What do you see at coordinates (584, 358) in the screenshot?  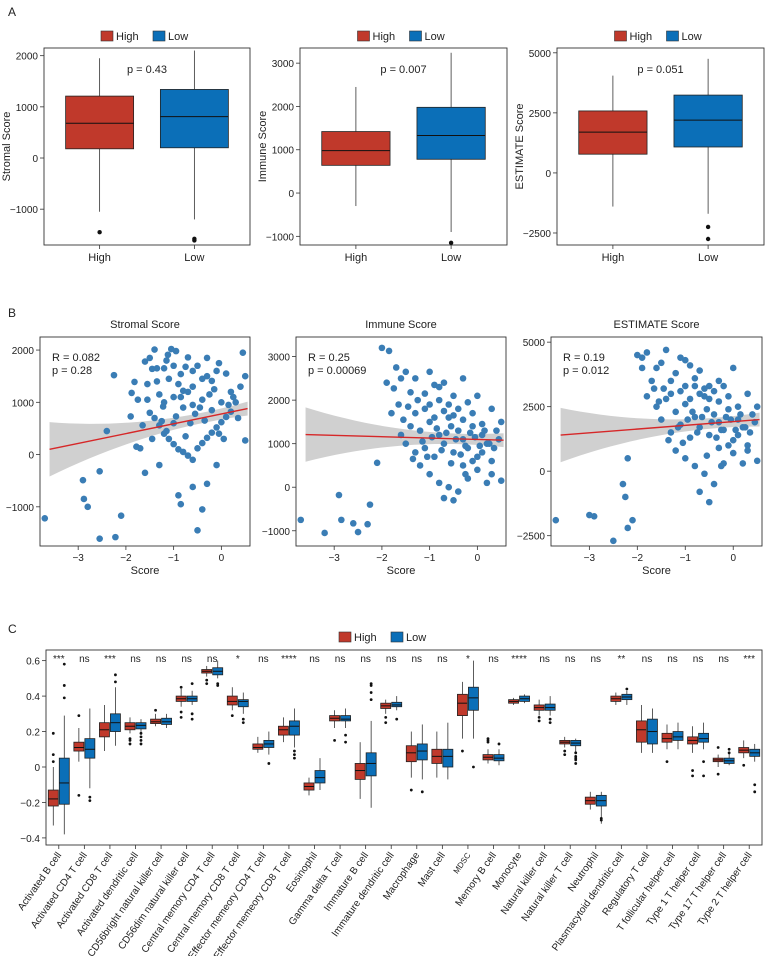 I see `r-value-label: R = 0.19` at bounding box center [584, 358].